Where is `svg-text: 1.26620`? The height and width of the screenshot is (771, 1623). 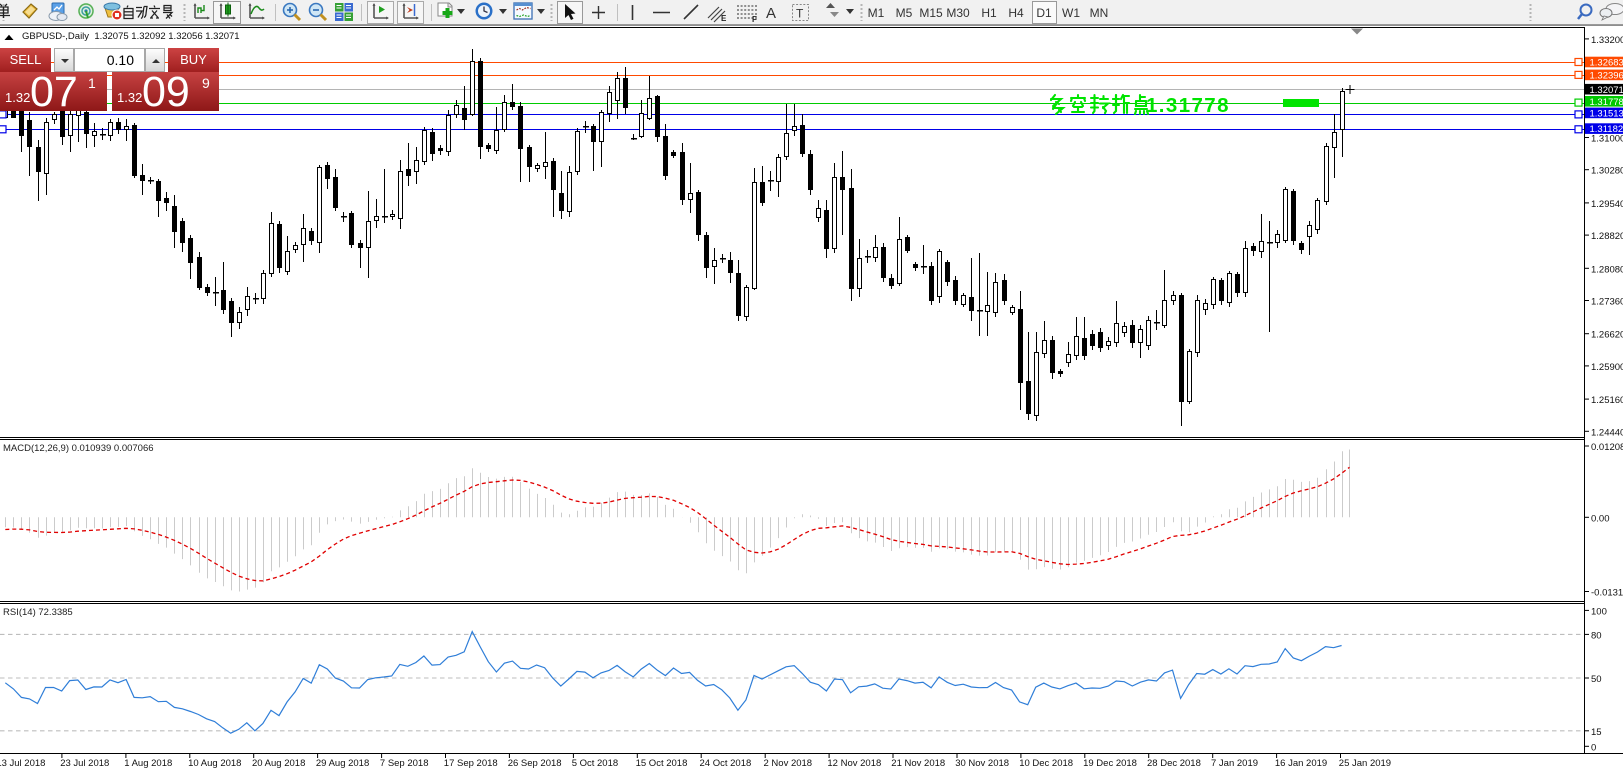 svg-text: 1.26620 is located at coordinates (1607, 335).